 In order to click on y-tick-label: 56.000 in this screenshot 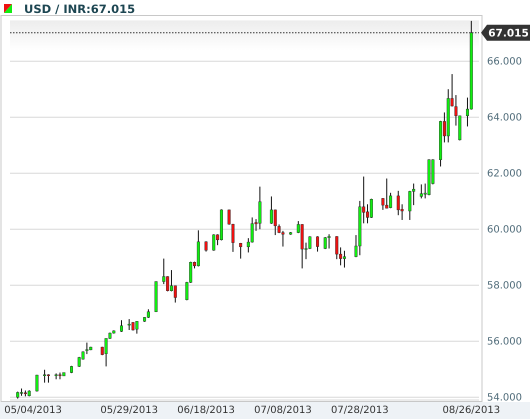, I will do `click(504, 342)`.